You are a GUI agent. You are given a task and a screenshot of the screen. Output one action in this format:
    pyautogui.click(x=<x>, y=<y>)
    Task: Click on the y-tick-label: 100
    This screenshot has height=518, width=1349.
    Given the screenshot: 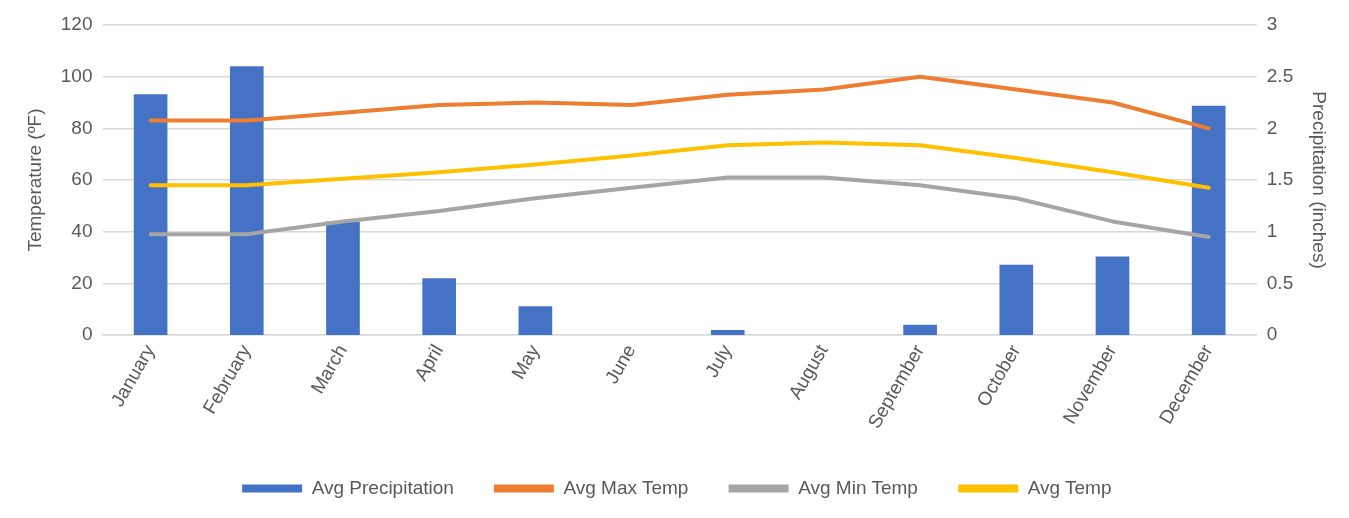 What is the action you would take?
    pyautogui.click(x=76, y=75)
    